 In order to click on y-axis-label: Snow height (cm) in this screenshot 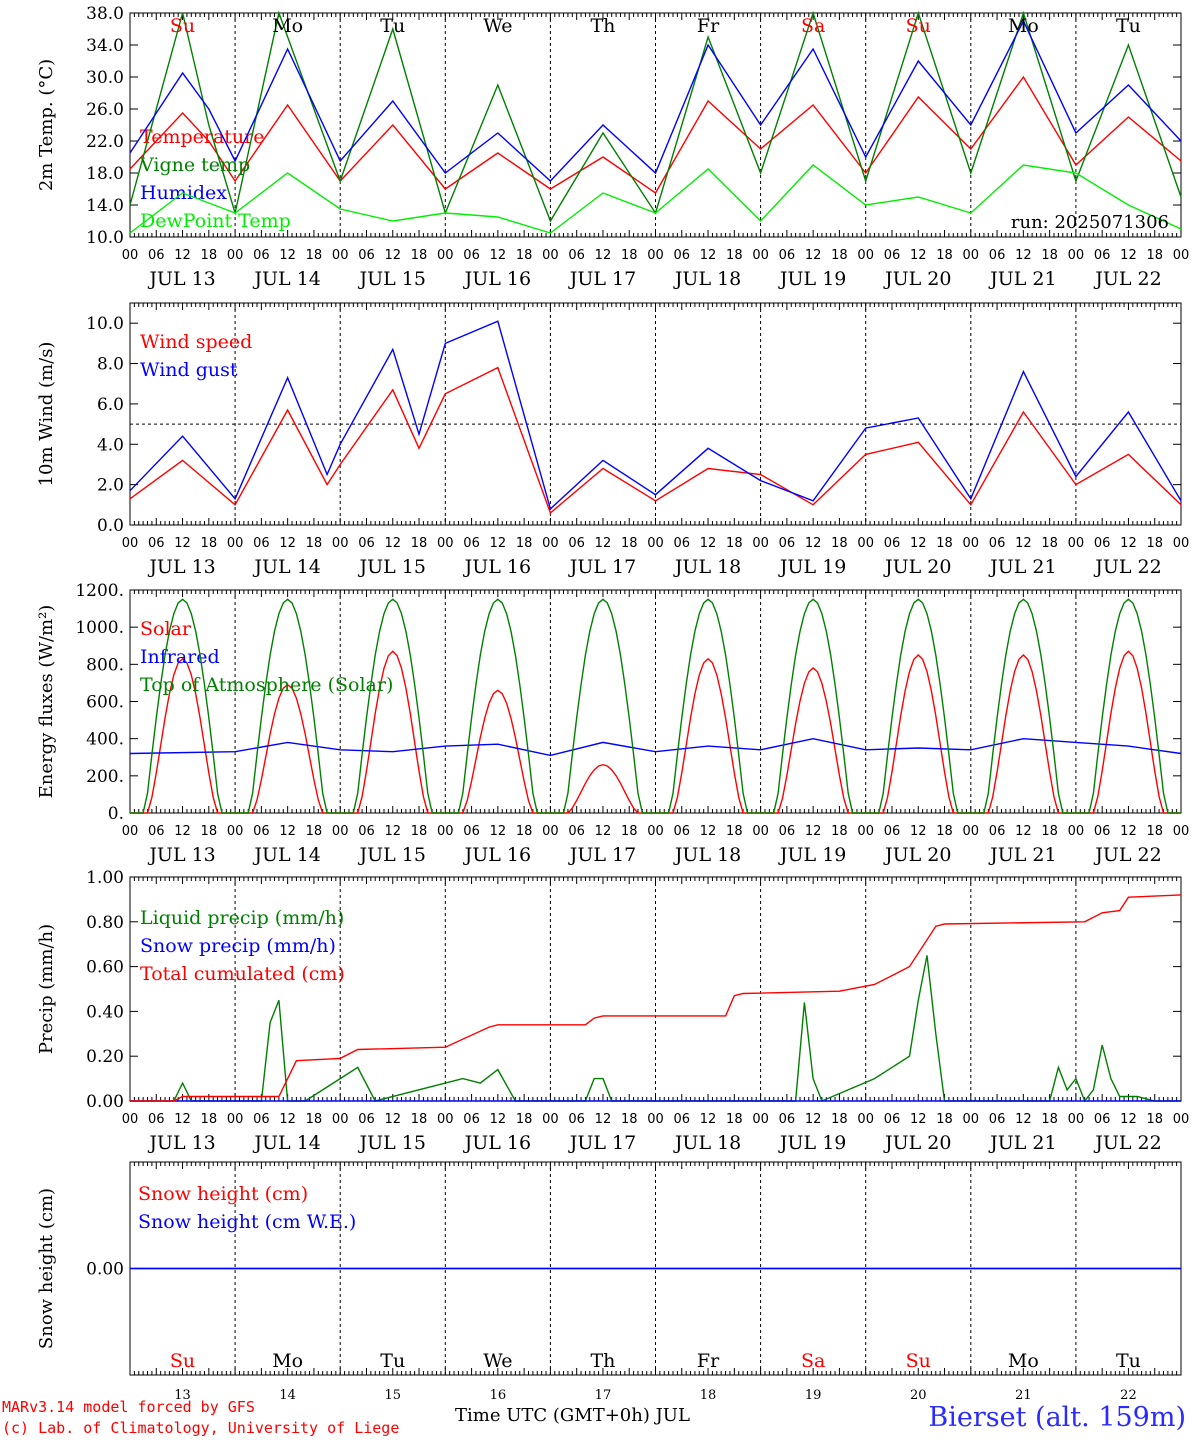, I will do `click(46, 1268)`.